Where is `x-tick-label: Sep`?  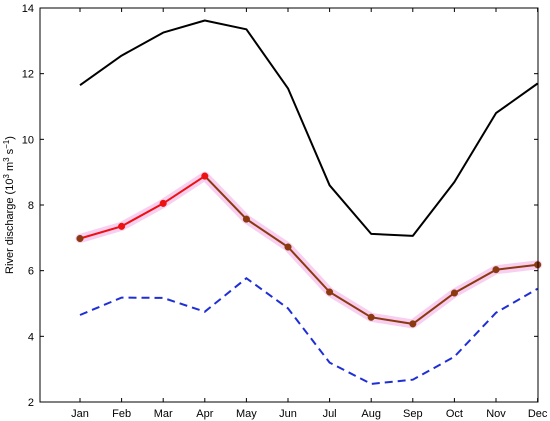 x-tick-label: Sep is located at coordinates (413, 414).